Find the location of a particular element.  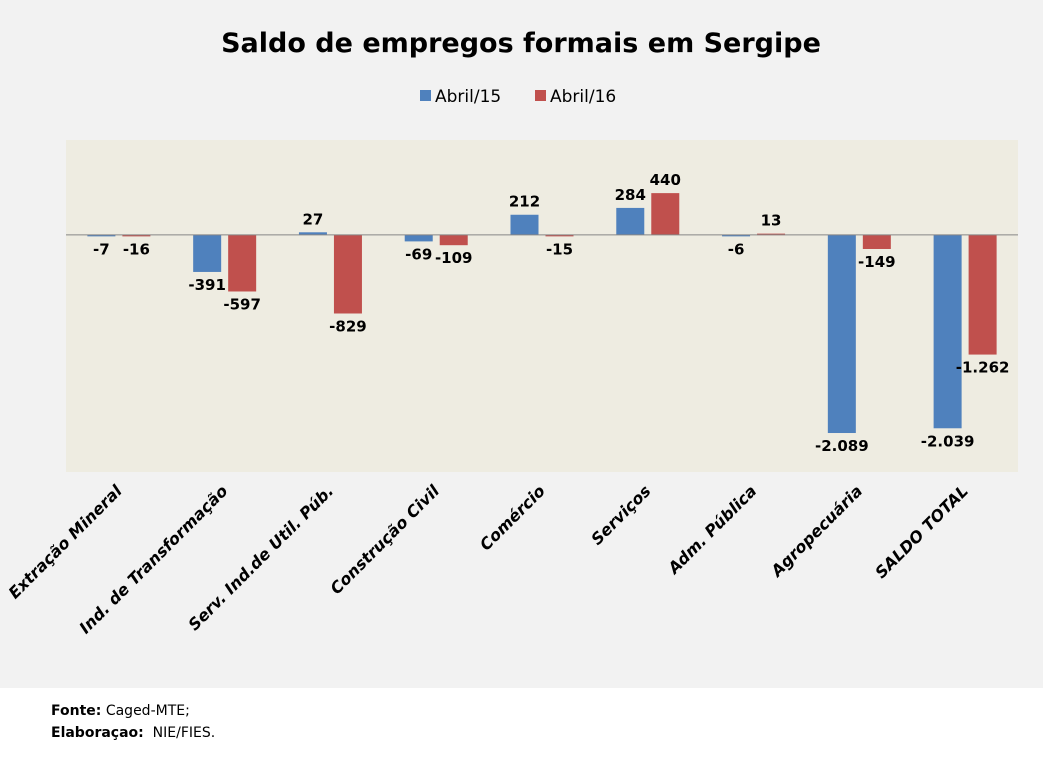

data-label-abril16-3: -109 is located at coordinates (454, 258).